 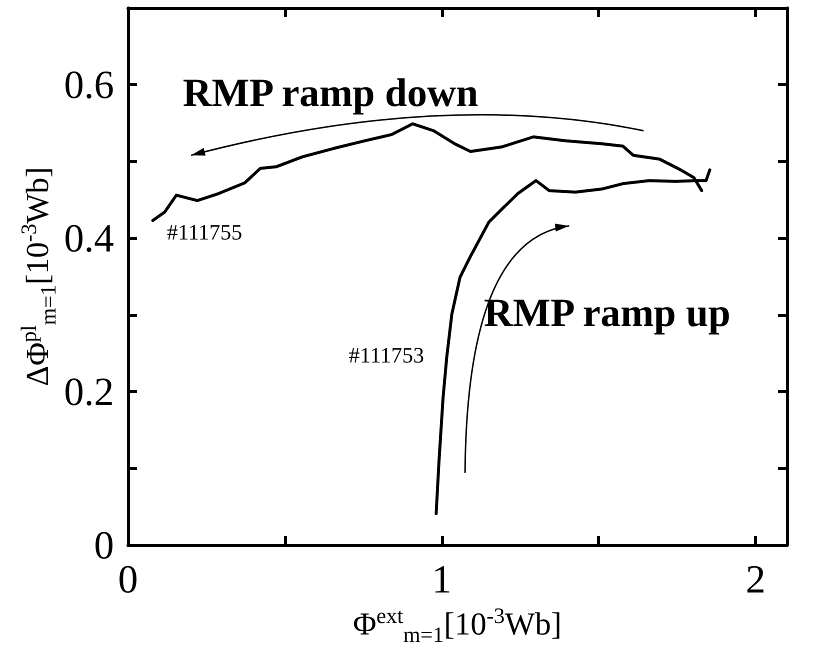 I want to click on y-tick-label: 0.4, so click(x=89, y=238).